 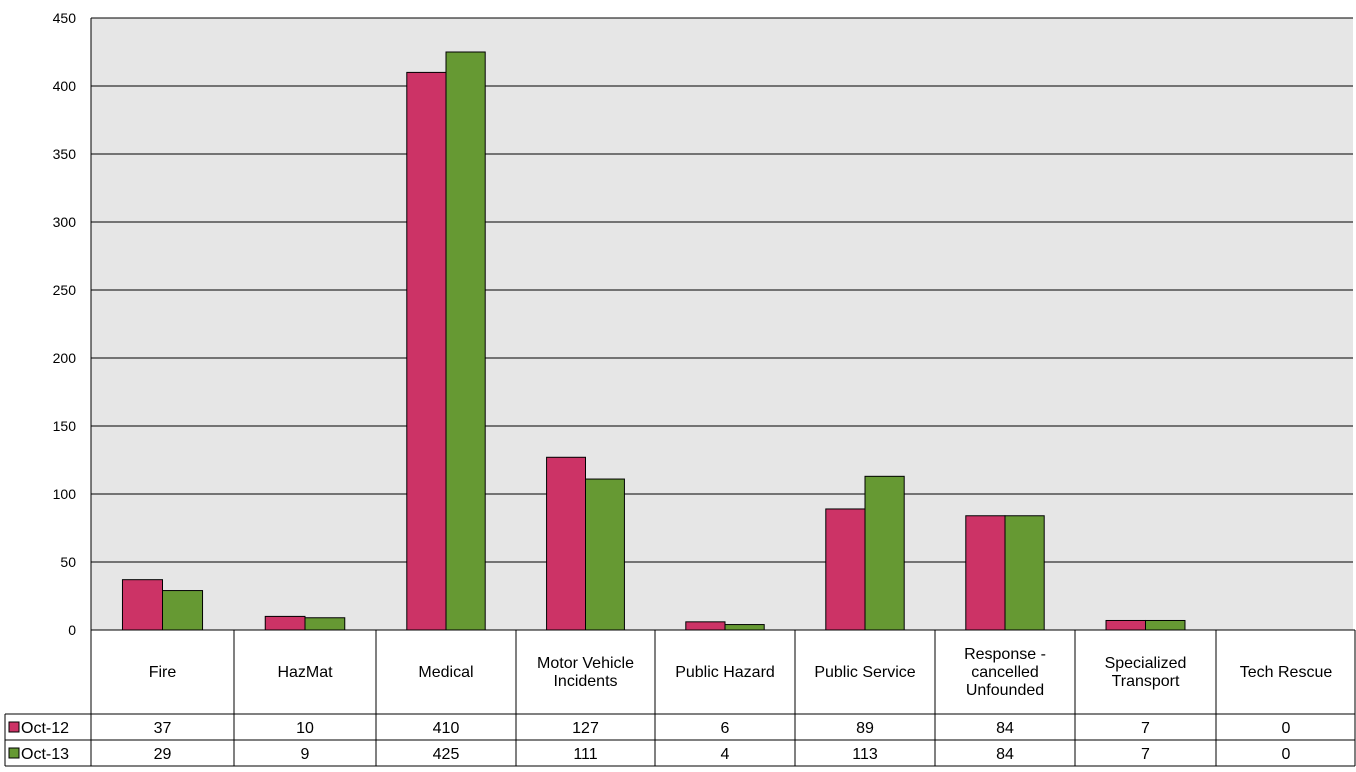 What do you see at coordinates (725, 754) in the screenshot?
I see `data-table-value: 4` at bounding box center [725, 754].